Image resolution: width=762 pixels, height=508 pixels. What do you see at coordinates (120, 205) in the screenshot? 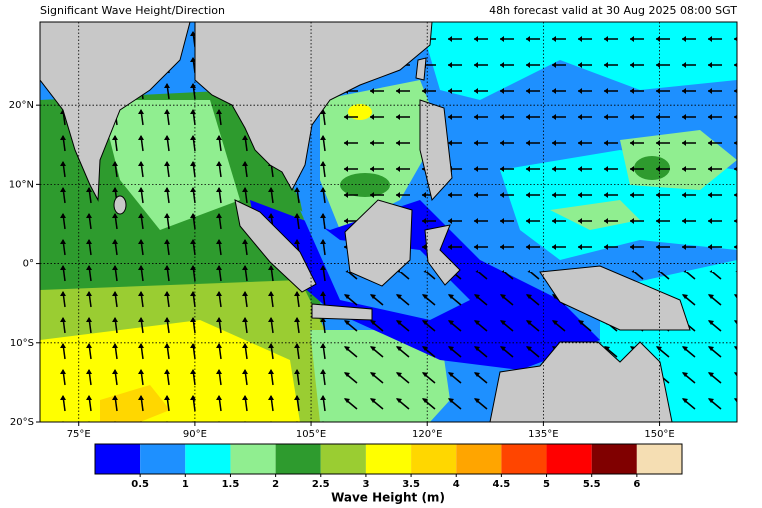
I see `land-sri-lanka` at bounding box center [120, 205].